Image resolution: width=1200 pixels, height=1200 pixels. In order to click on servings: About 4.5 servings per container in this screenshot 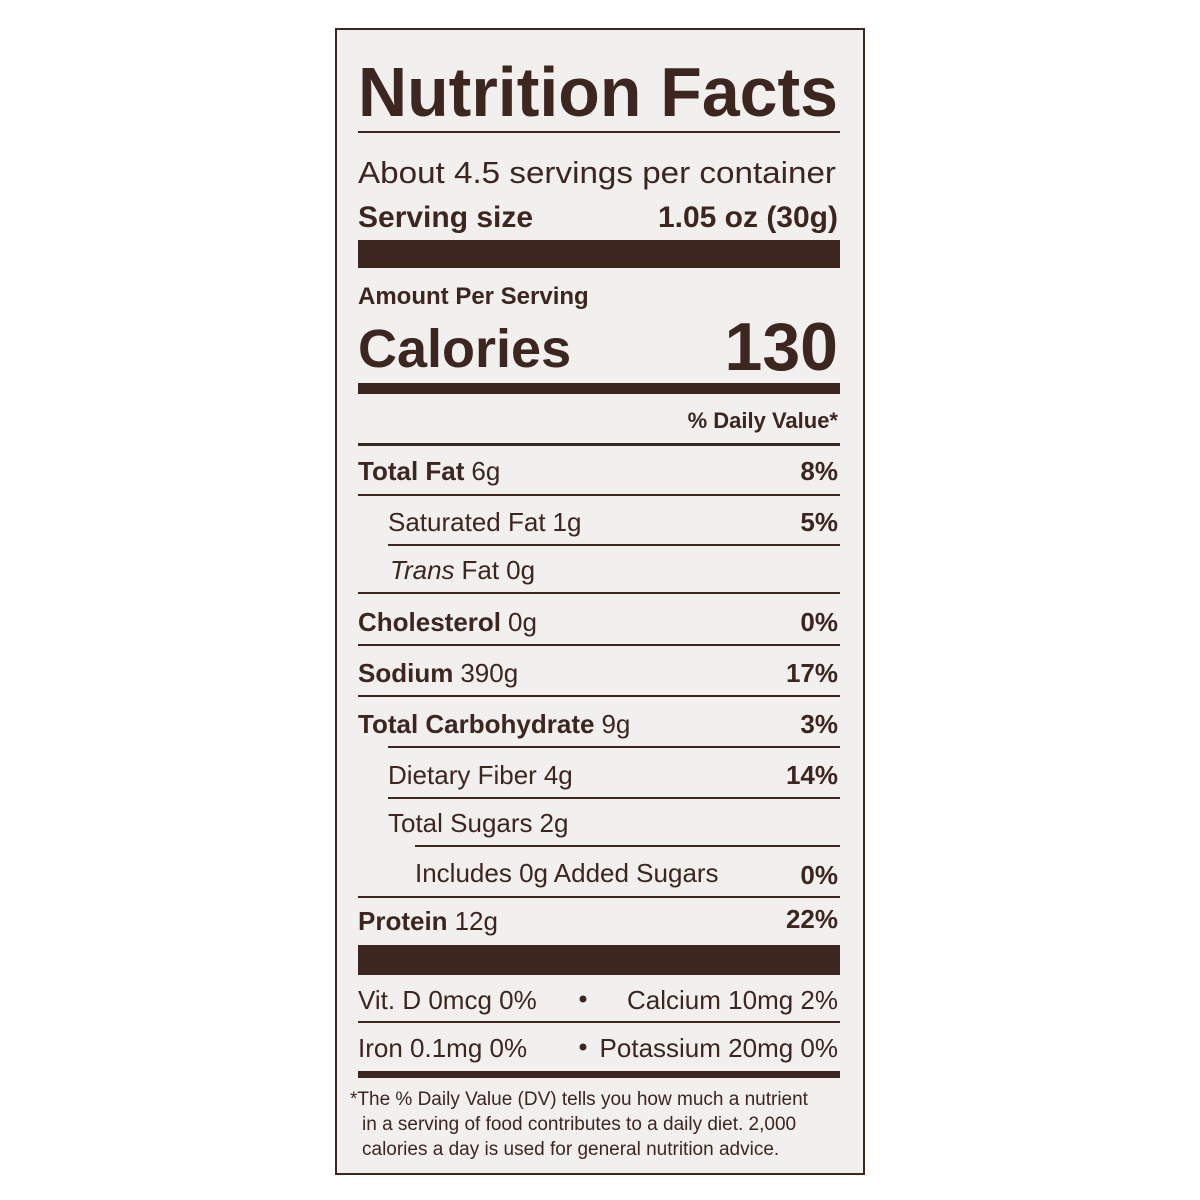, I will do `click(597, 172)`.